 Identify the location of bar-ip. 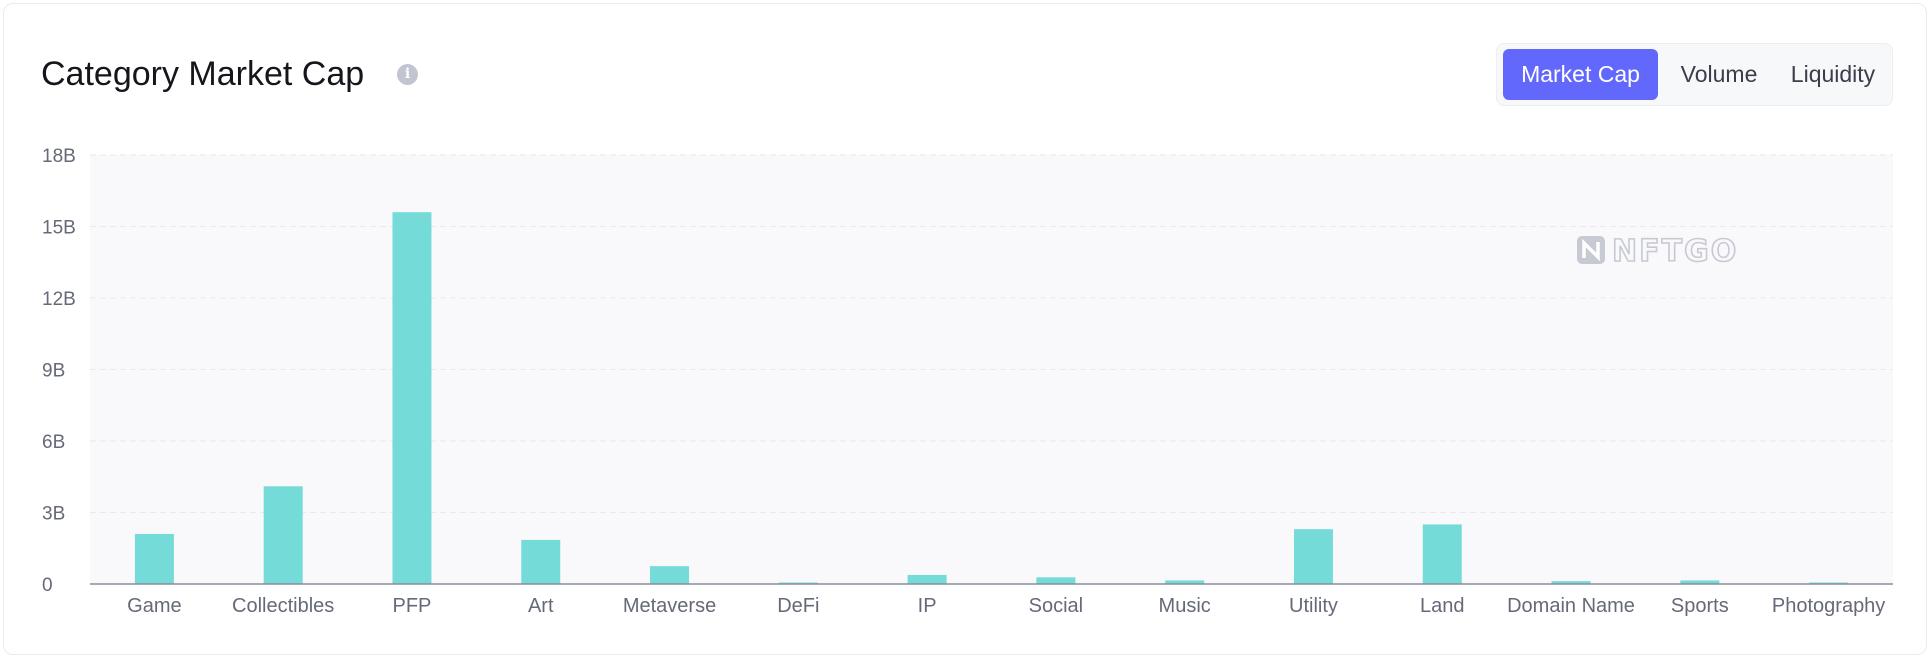
(927, 579).